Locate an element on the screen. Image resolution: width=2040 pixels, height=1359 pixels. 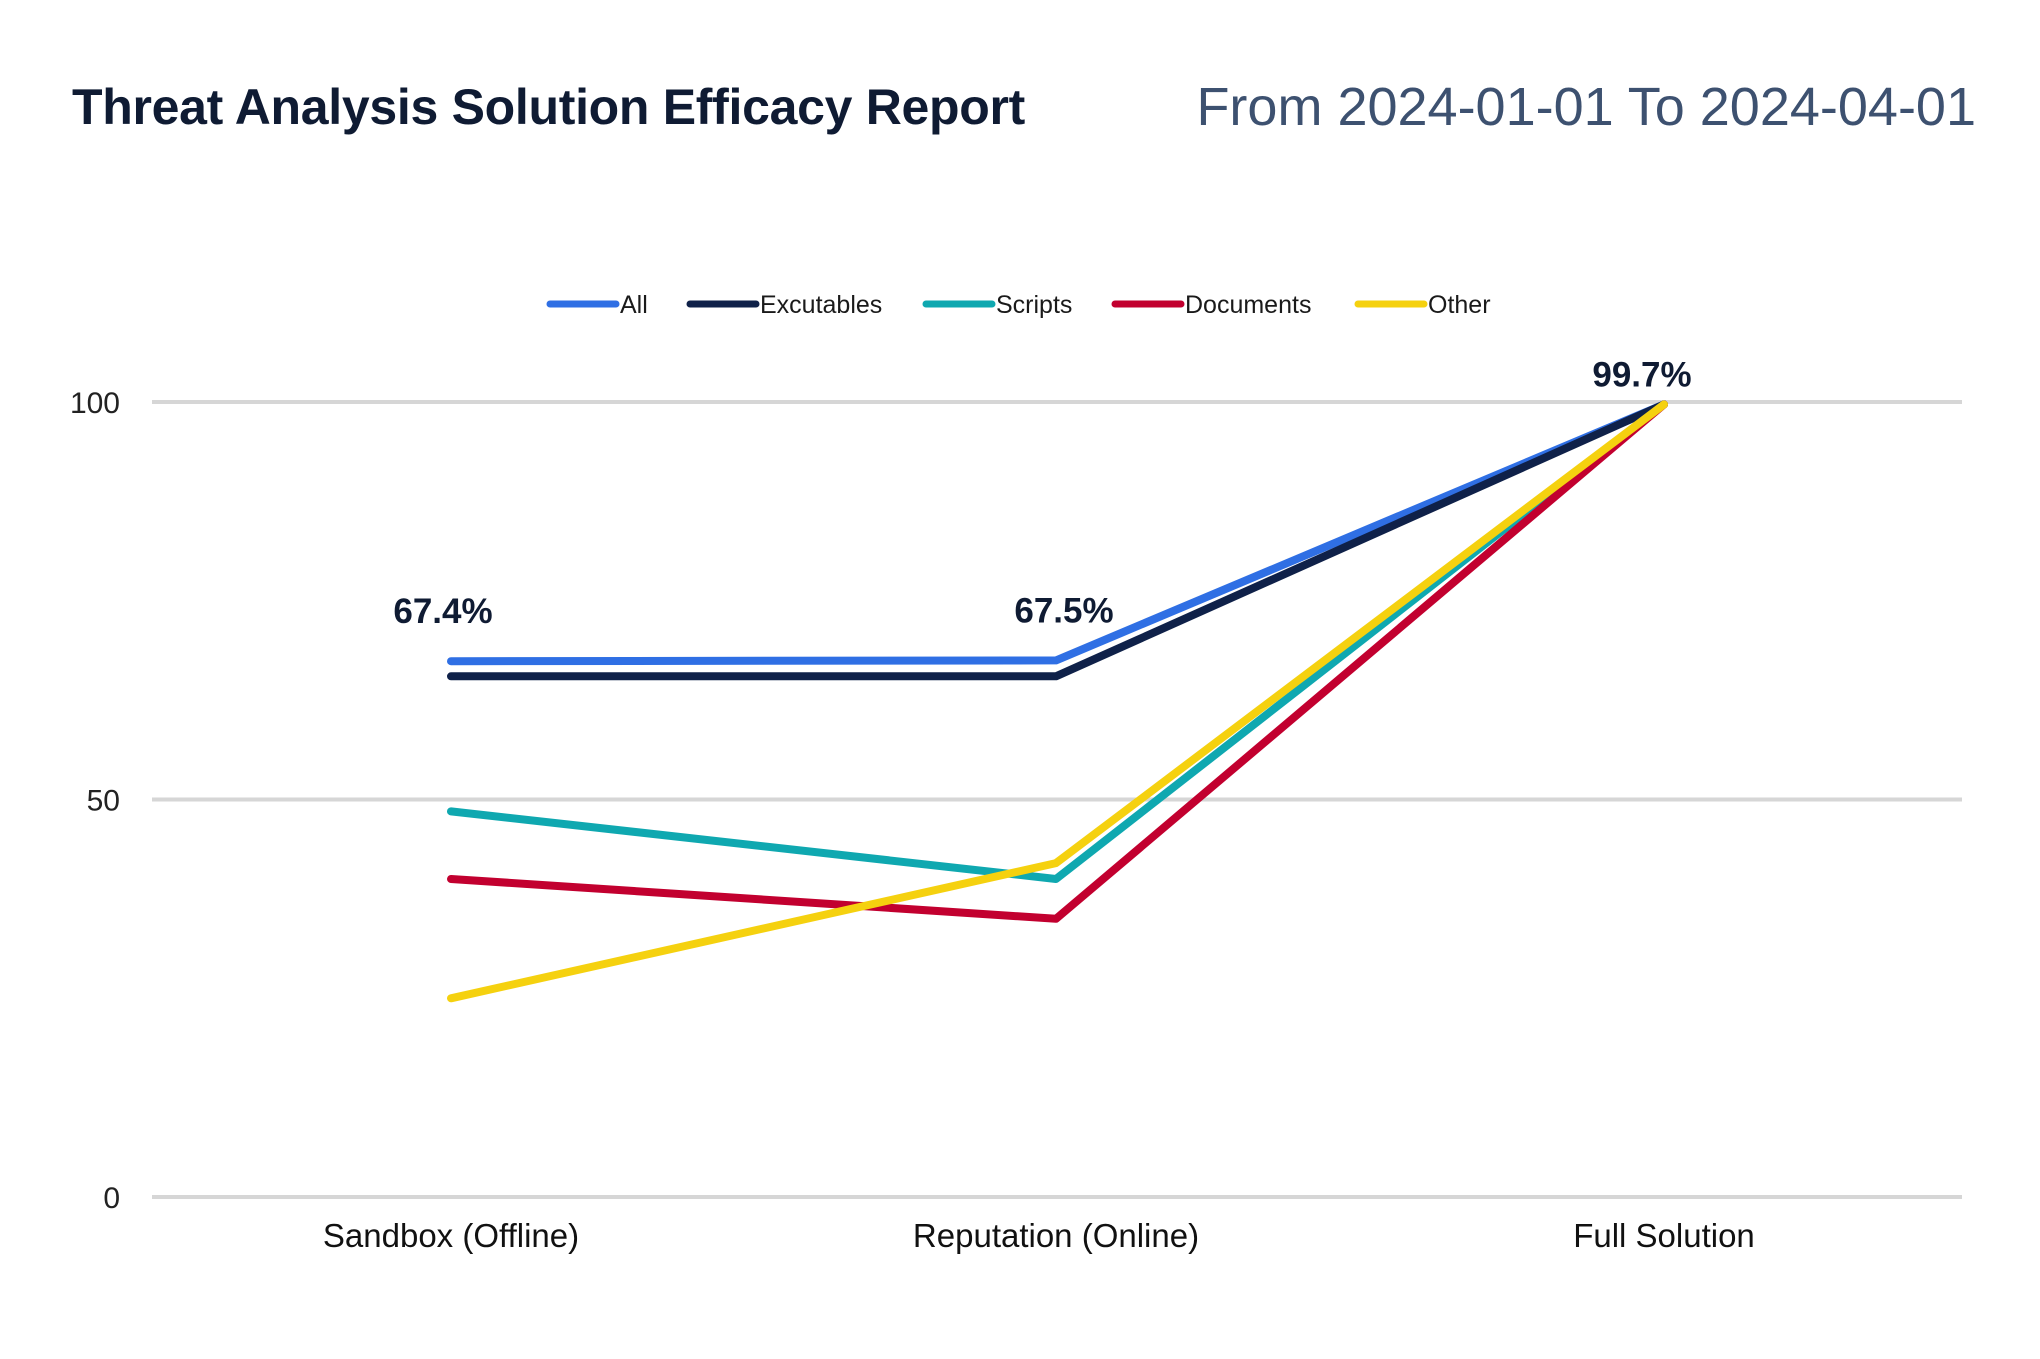
legend-label: Documents is located at coordinates (1248, 305).